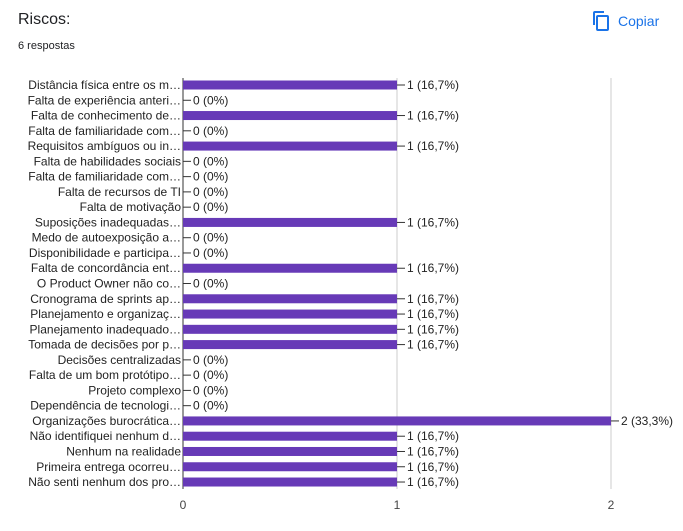 Image resolution: width=683 pixels, height=531 pixels. What do you see at coordinates (44, 19) in the screenshot?
I see `question-title: Riscos:` at bounding box center [44, 19].